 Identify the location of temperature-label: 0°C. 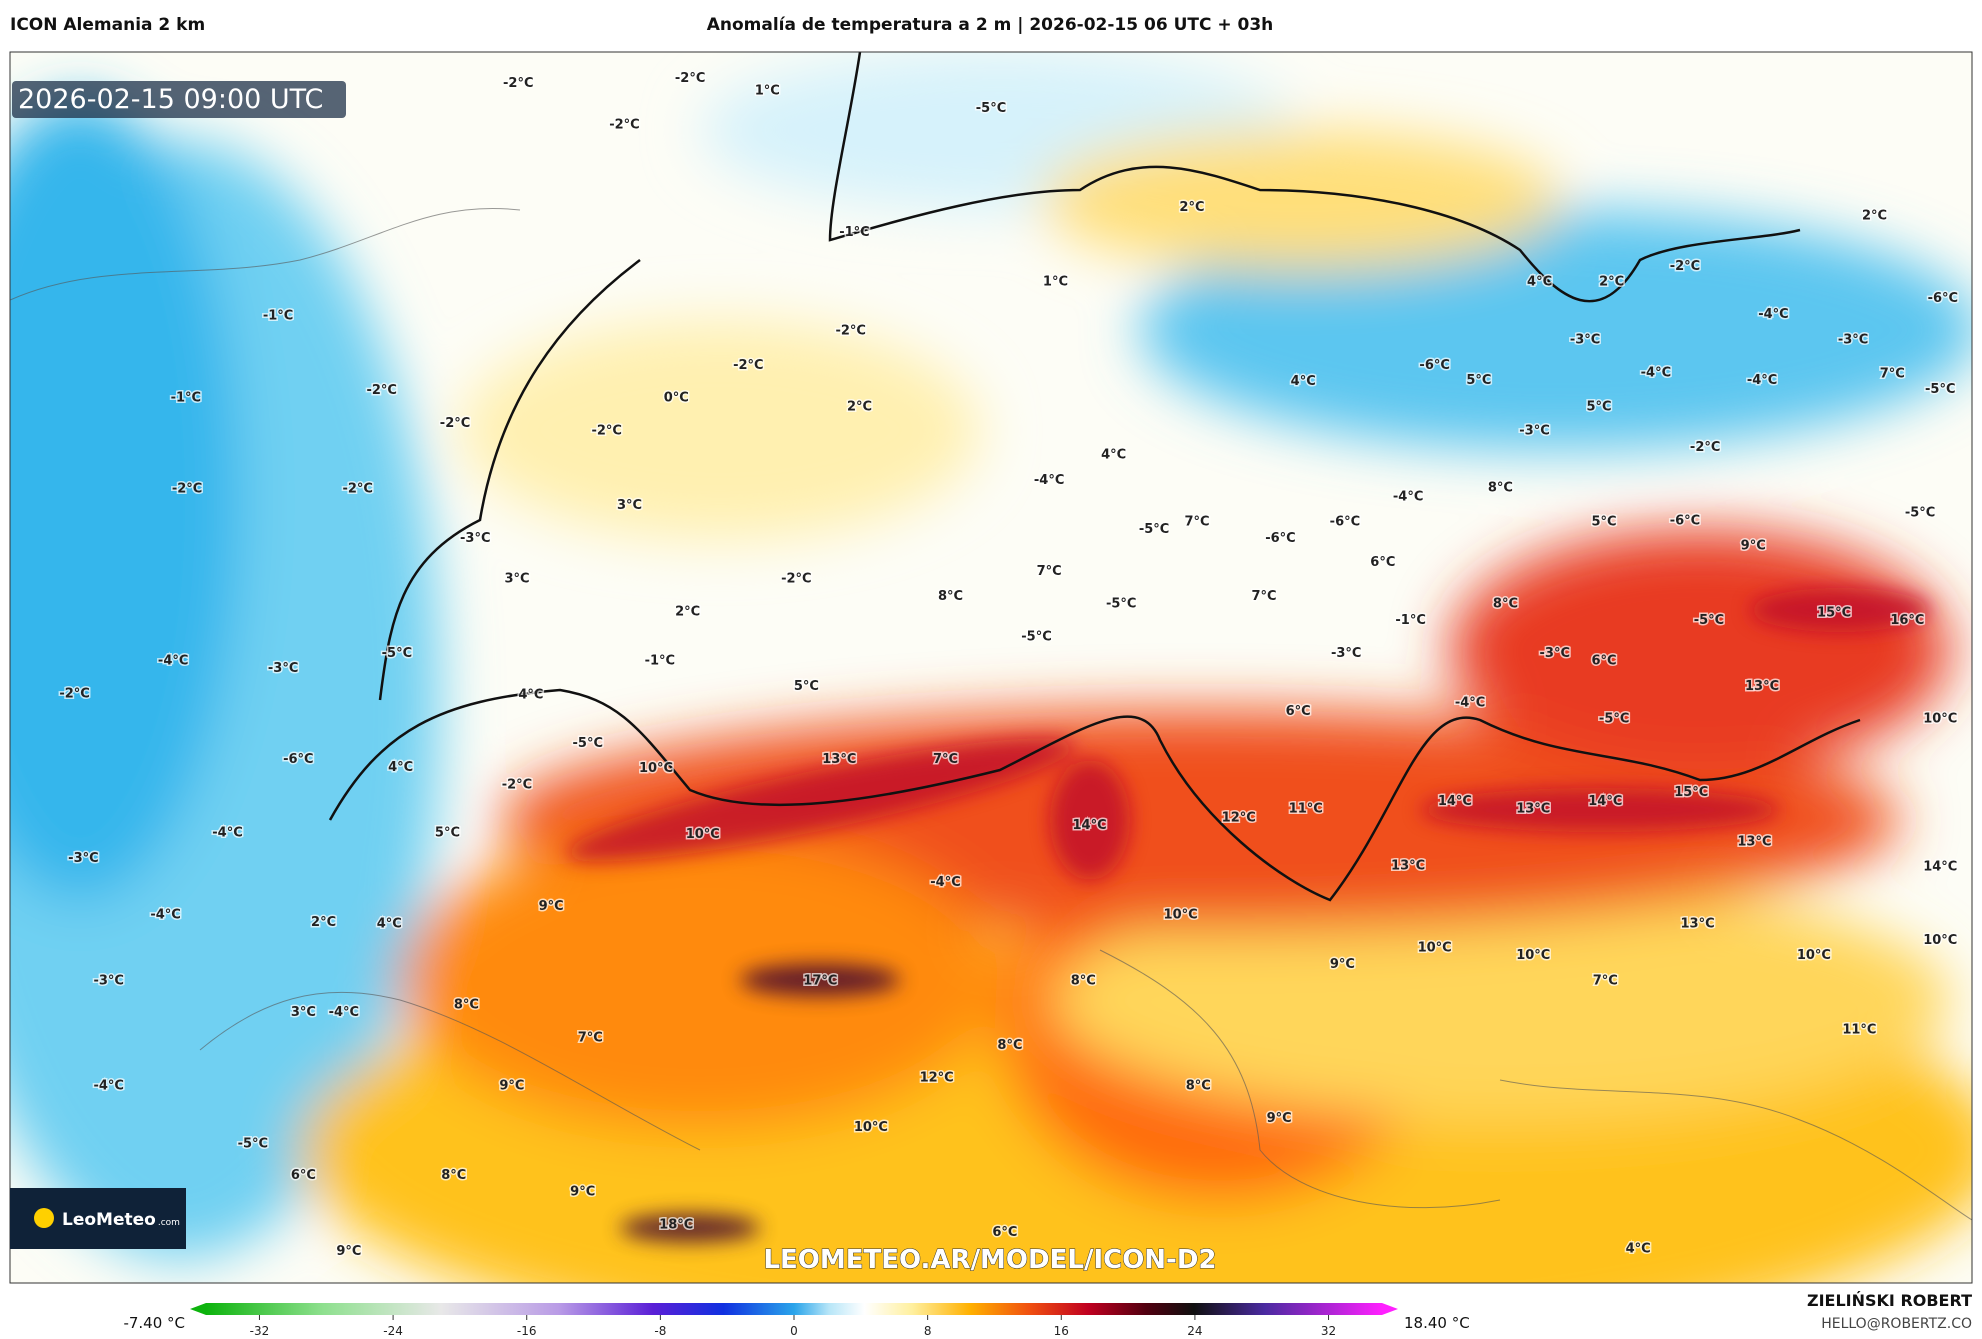
(676, 398).